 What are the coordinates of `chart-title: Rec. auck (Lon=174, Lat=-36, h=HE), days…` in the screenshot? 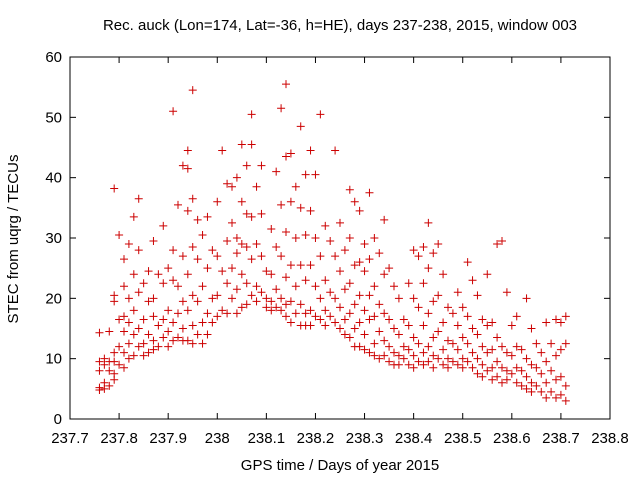 It's located at (340, 25).